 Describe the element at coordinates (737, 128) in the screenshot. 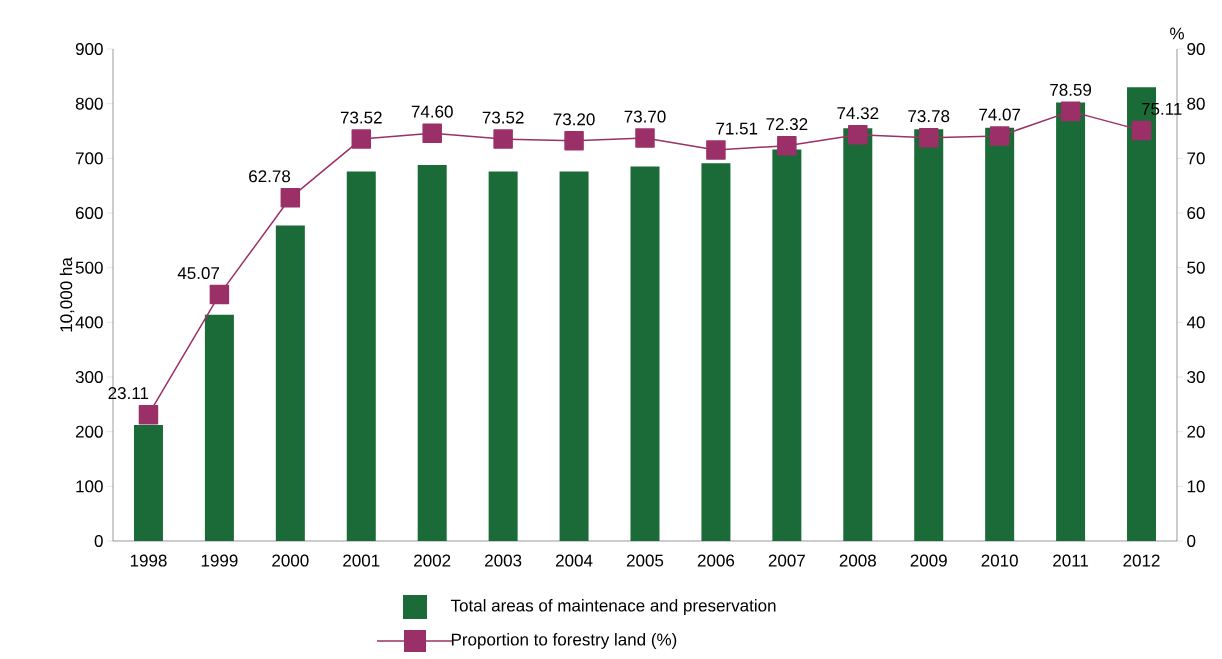

I see `data-label: 71.51` at that location.